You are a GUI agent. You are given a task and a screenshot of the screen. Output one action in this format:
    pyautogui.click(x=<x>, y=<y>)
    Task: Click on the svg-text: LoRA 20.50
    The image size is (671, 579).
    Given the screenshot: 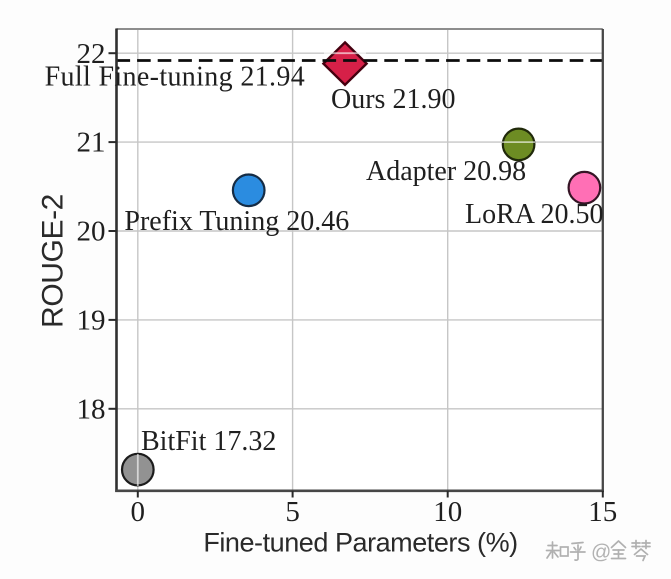 What is the action you would take?
    pyautogui.click(x=534, y=214)
    